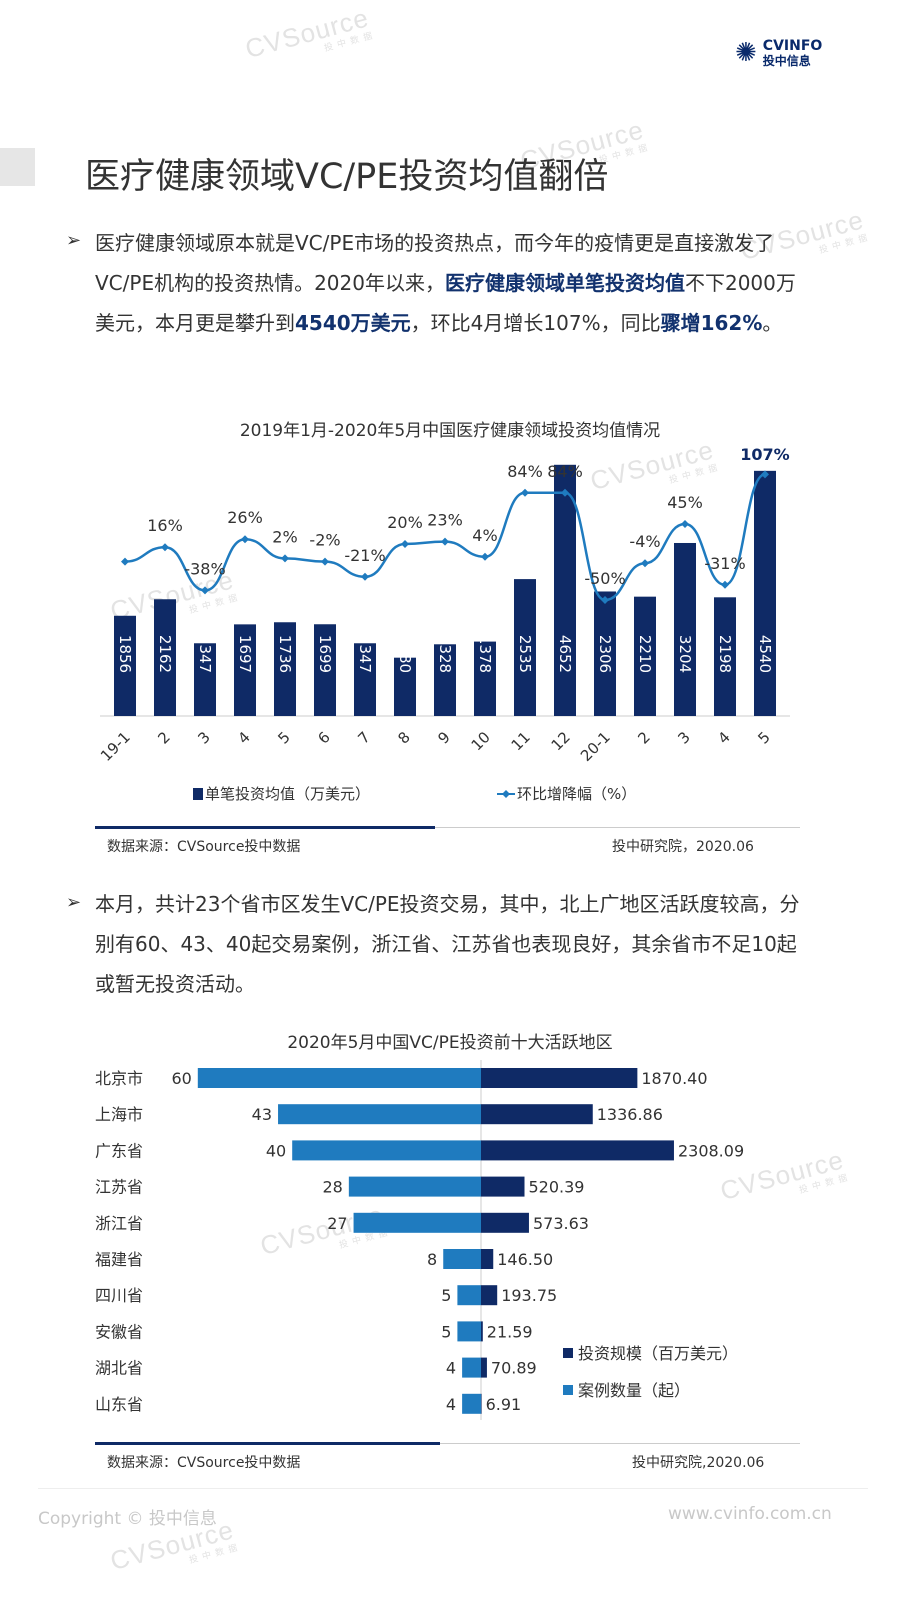  Describe the element at coordinates (514, 1368) in the screenshot. I see `investment-label: 70.89` at that location.